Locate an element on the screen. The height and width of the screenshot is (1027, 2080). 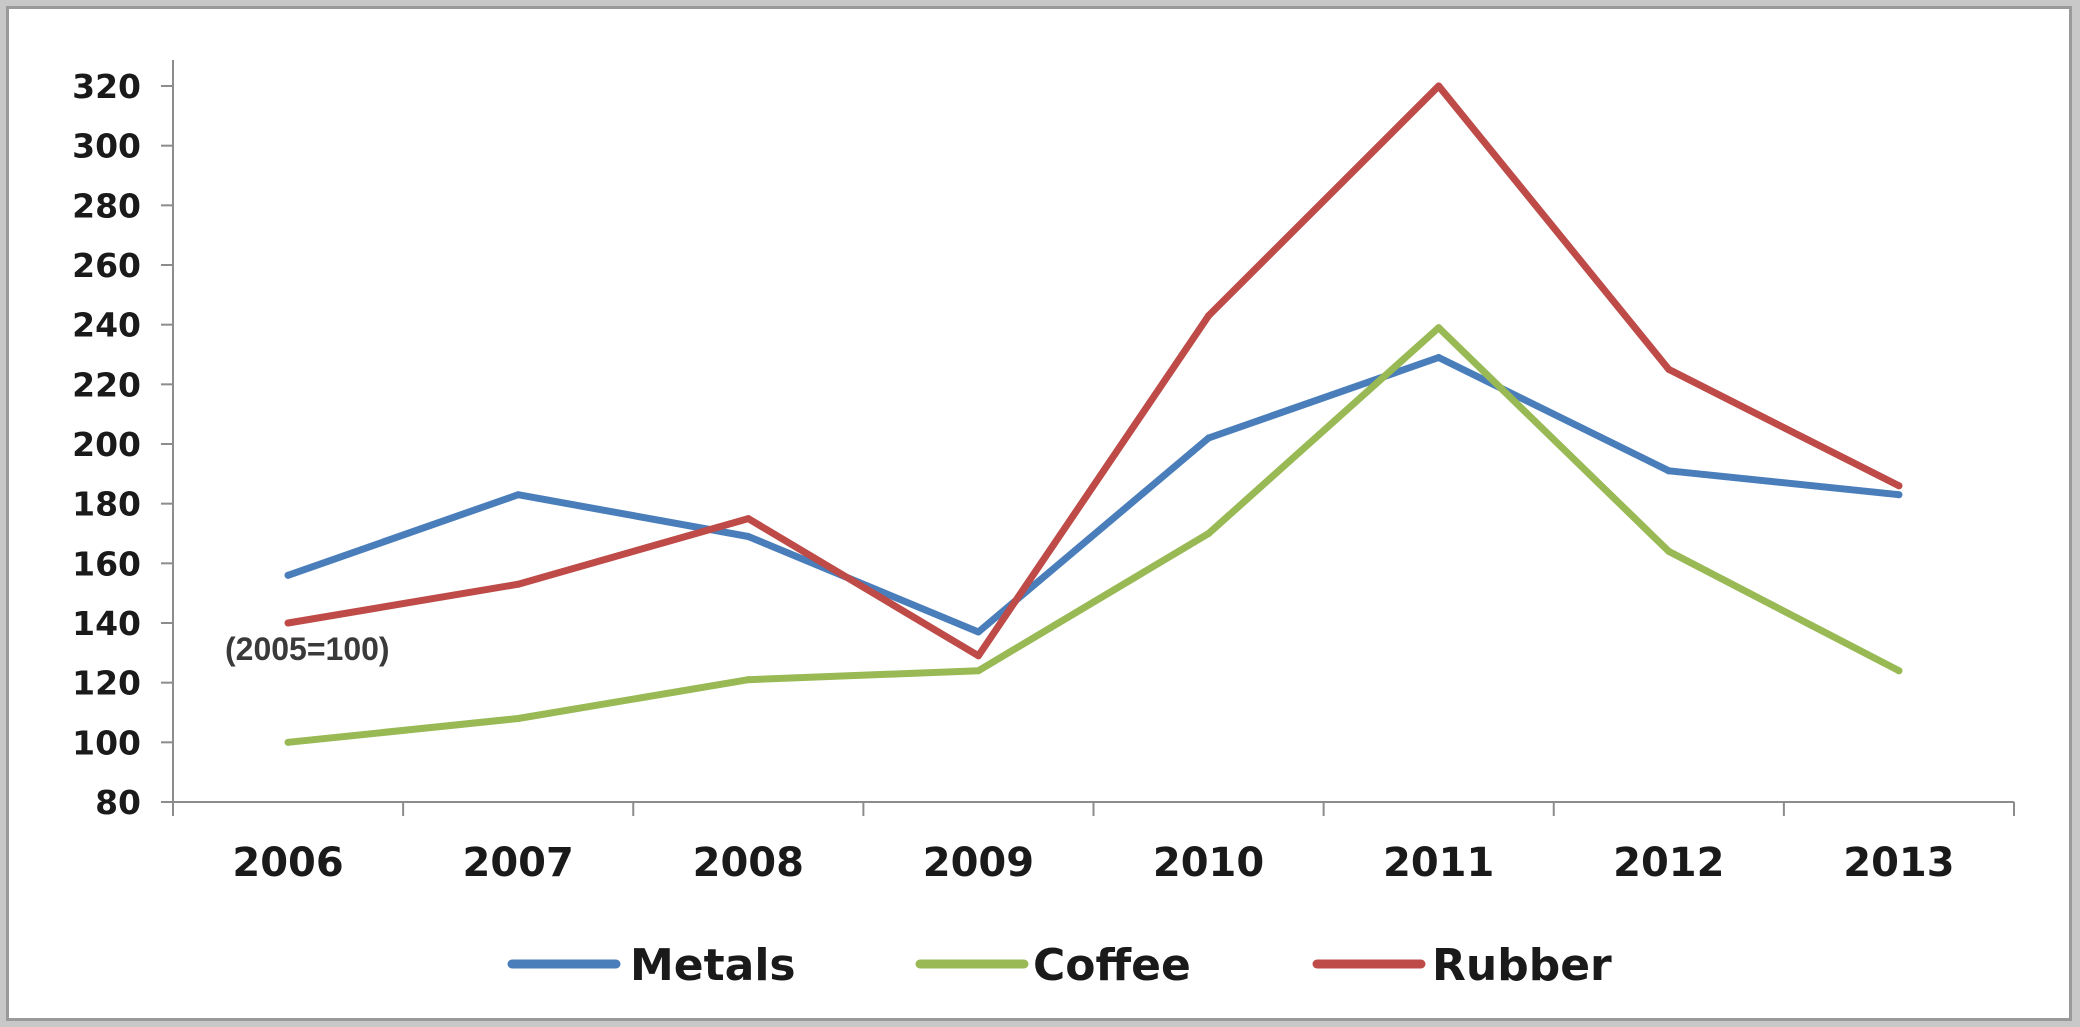
legend-label-rubber: Rubber is located at coordinates (1522, 965).